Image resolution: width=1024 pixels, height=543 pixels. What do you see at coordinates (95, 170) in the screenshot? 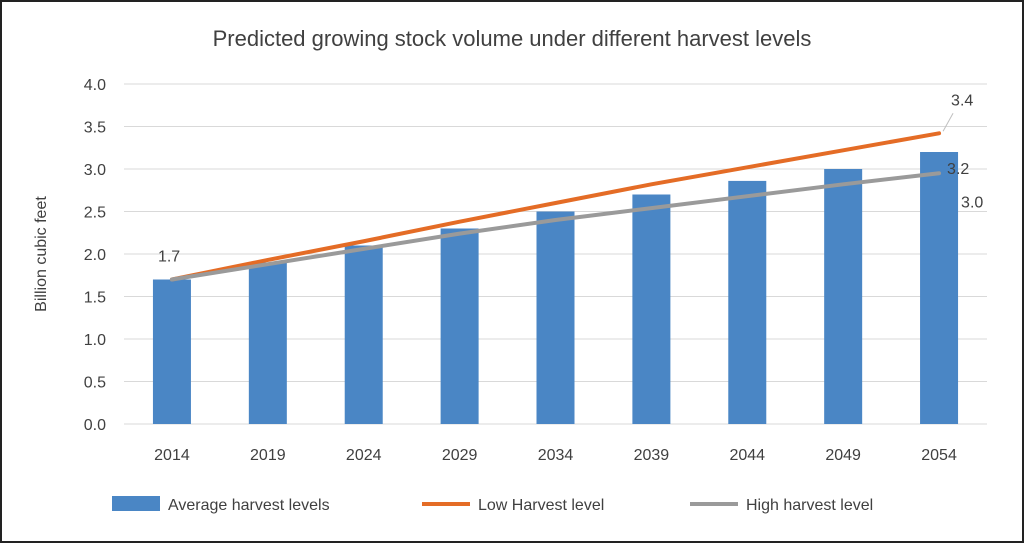
I see `y-tick-label: 3.0` at bounding box center [95, 170].